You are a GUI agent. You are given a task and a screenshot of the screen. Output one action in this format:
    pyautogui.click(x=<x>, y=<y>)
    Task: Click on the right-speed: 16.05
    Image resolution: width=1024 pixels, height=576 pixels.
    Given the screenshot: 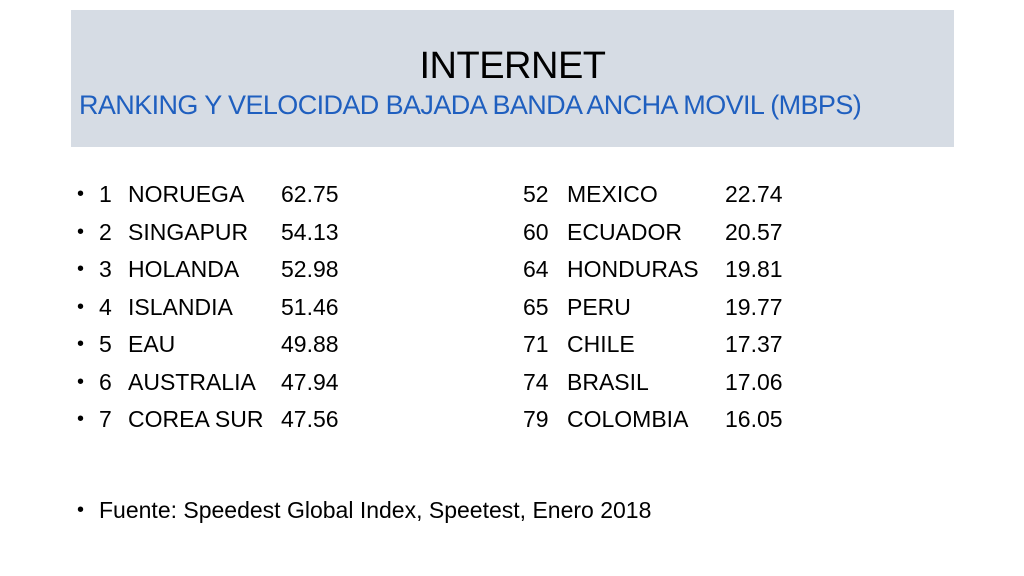 What is the action you would take?
    pyautogui.click(x=754, y=419)
    